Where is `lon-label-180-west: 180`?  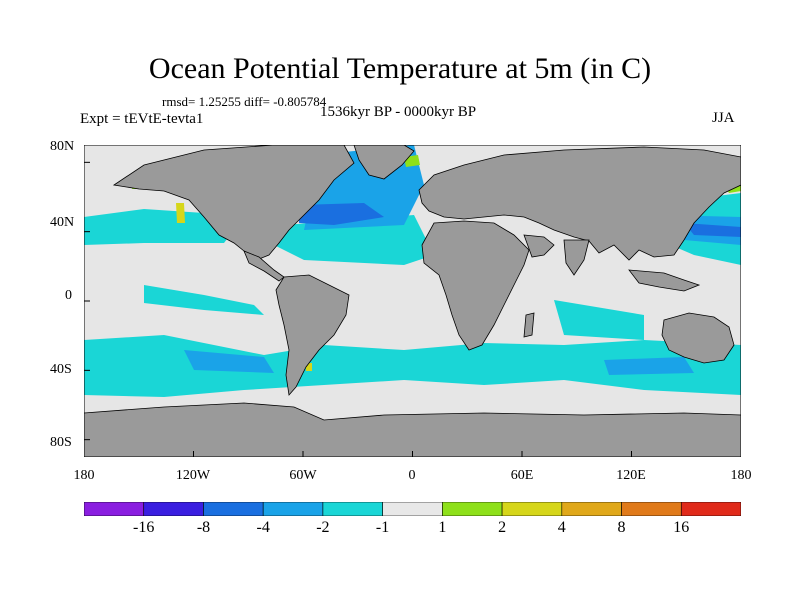
lon-label-180-west: 180 is located at coordinates (84, 475).